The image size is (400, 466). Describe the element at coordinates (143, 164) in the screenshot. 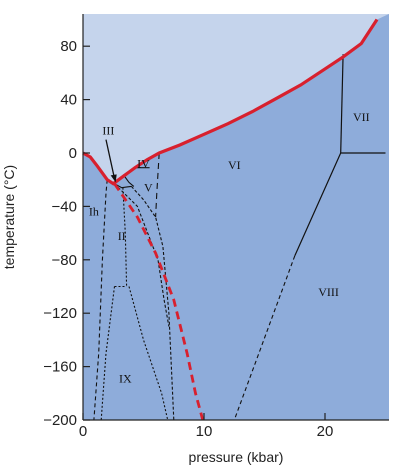

I see `phase-label: IV` at that location.